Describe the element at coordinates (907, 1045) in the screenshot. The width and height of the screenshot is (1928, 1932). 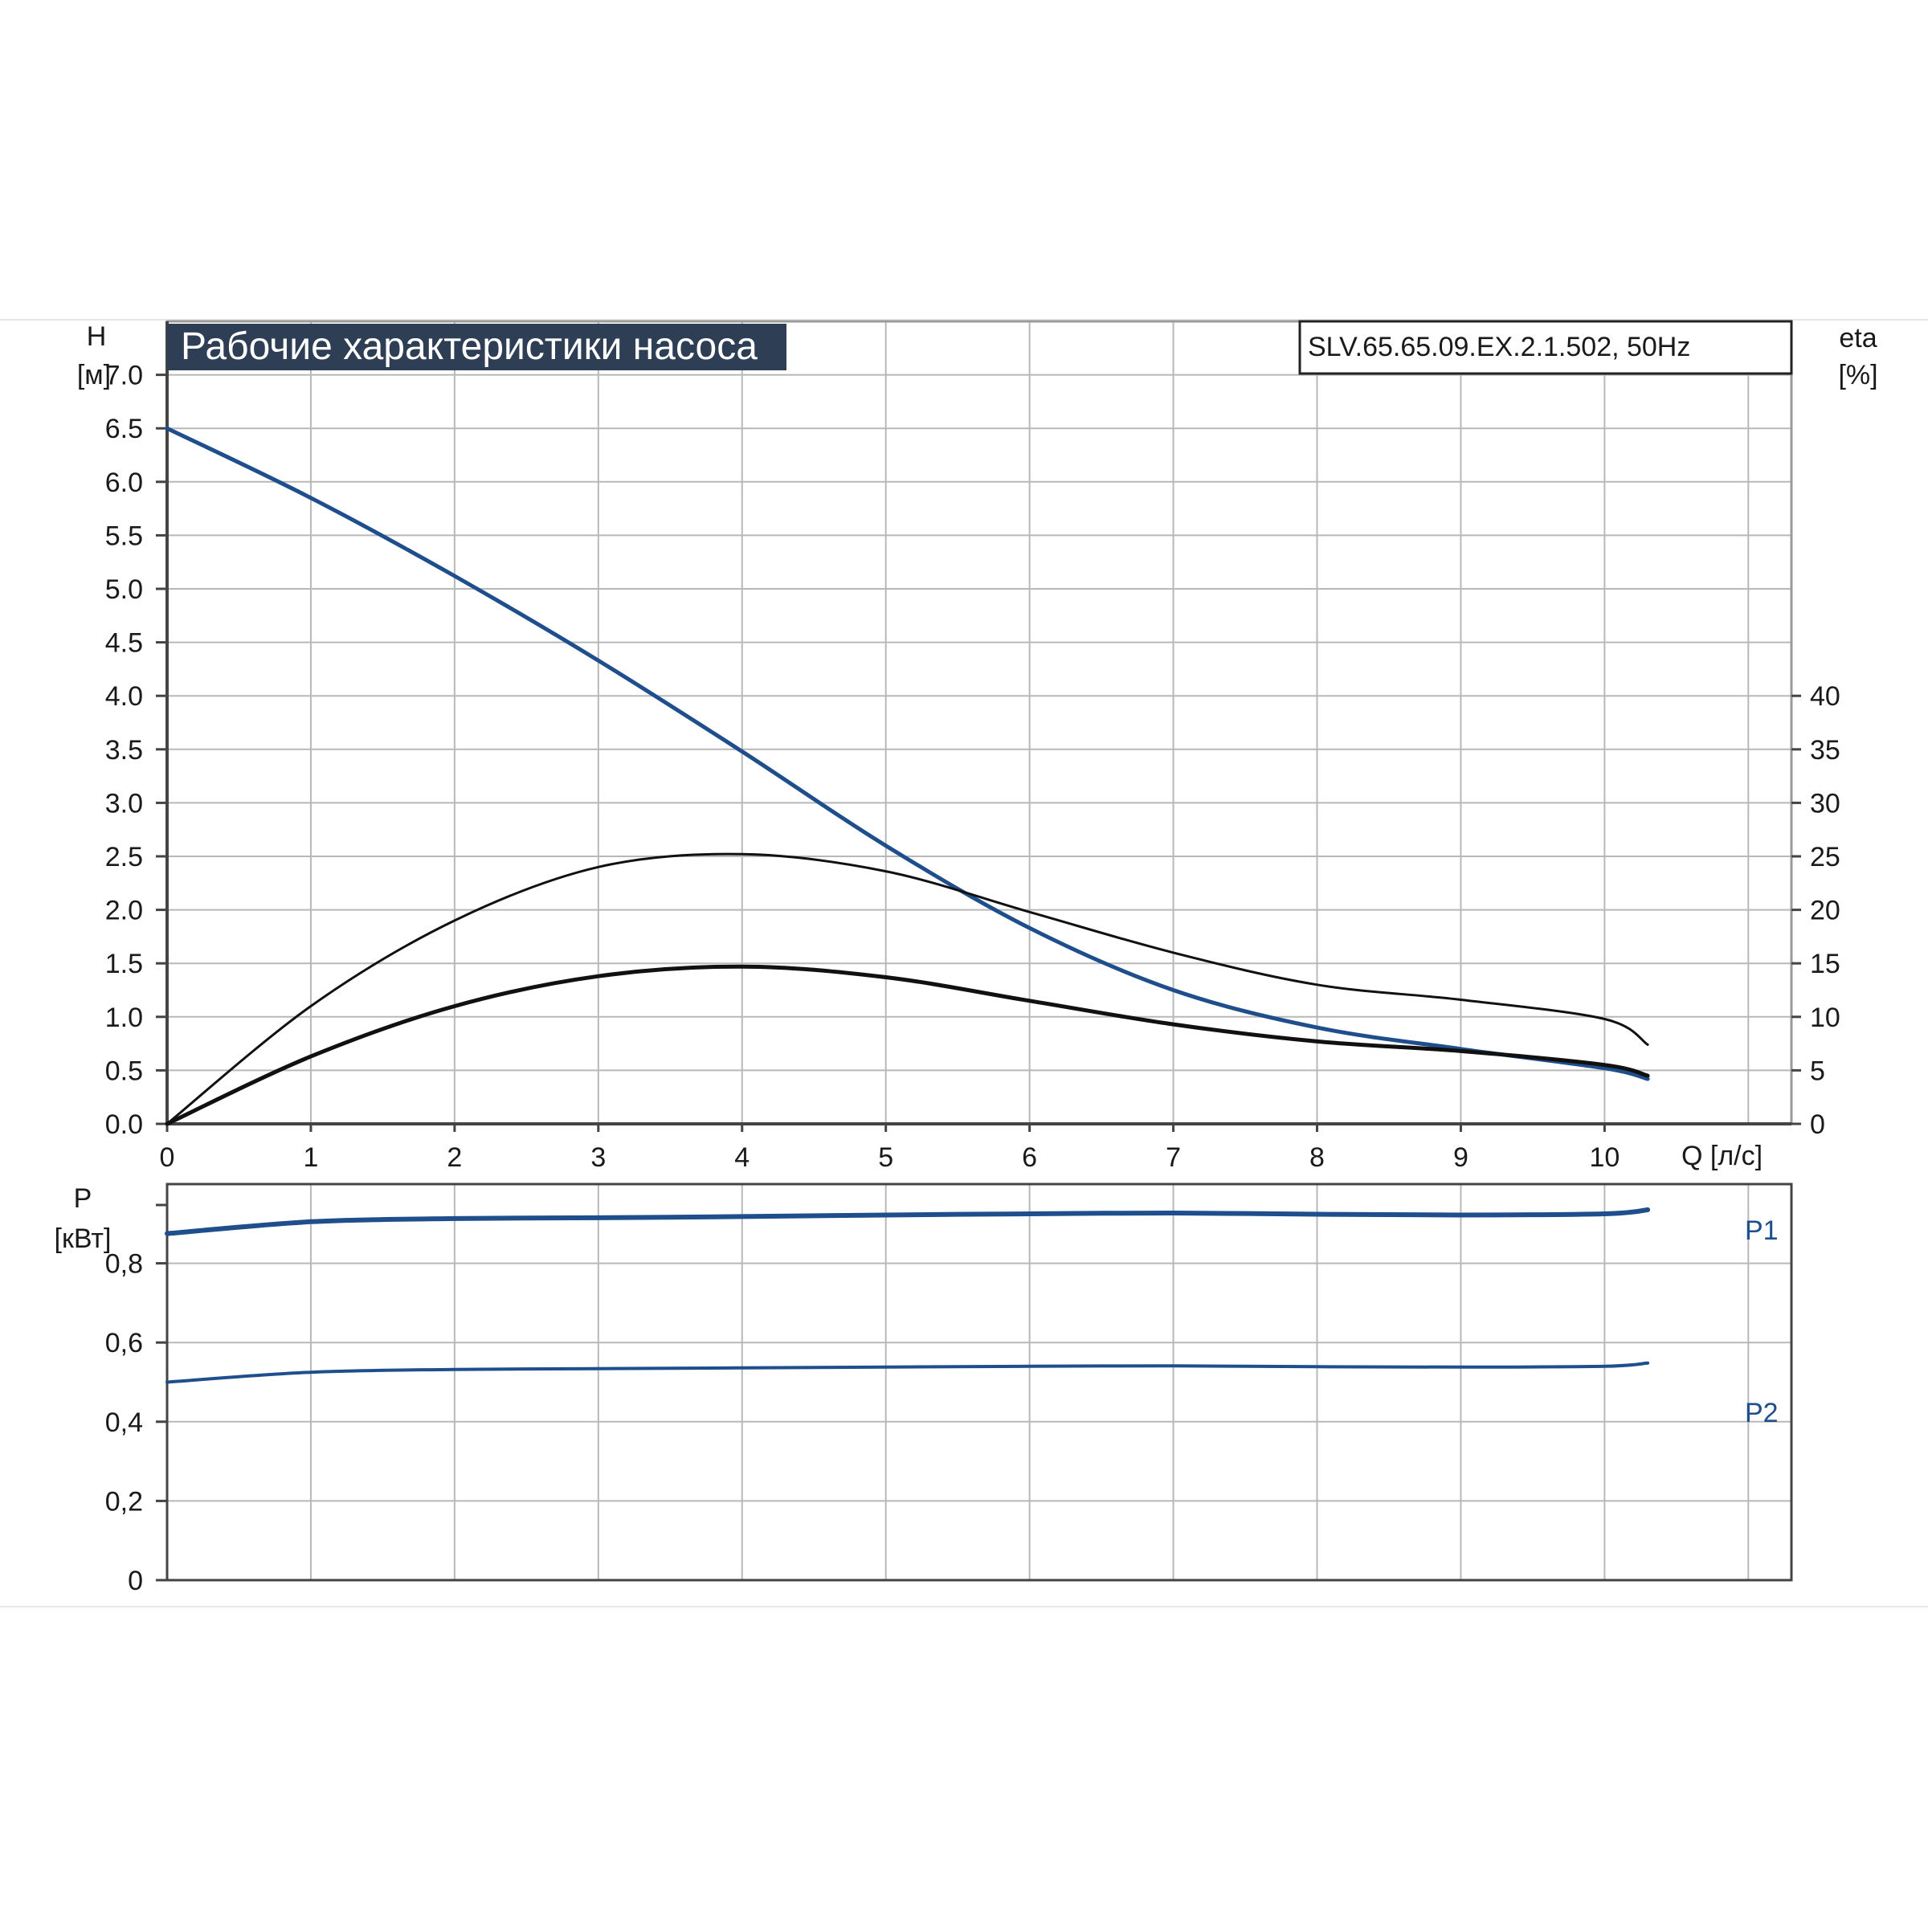
I see `lower-curve-line` at that location.